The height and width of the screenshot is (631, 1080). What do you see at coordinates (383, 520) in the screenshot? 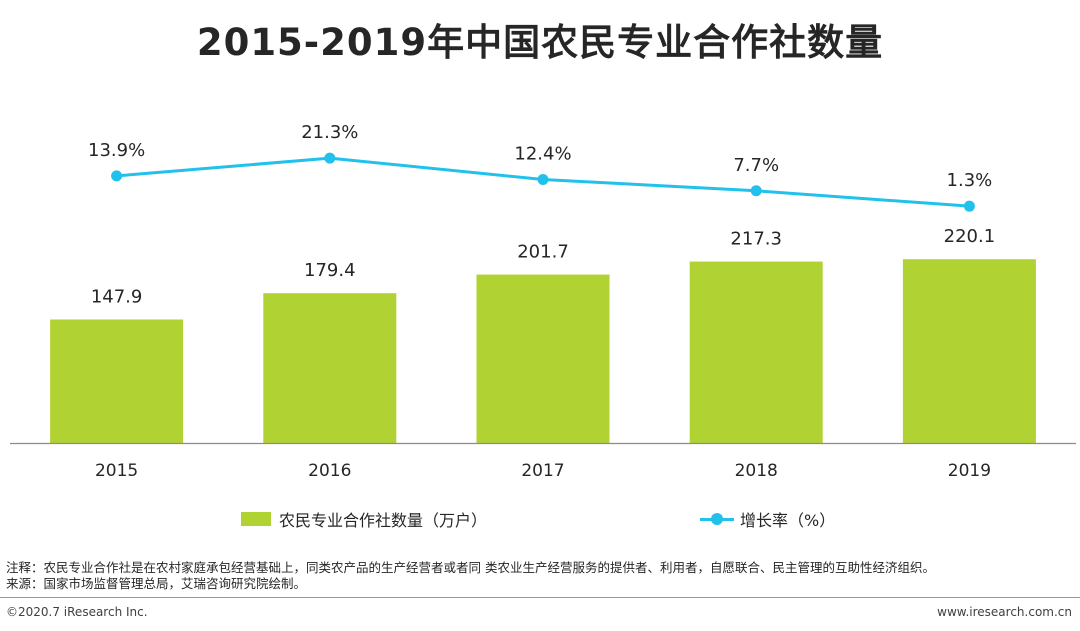
I see `legend-bar-label: 农民专业合作社数量（万户）` at bounding box center [383, 520].